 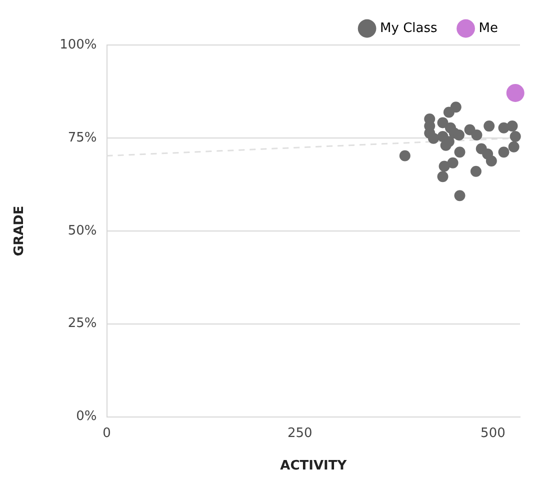 What do you see at coordinates (86, 416) in the screenshot?
I see `y-tick-label: 0%` at bounding box center [86, 416].